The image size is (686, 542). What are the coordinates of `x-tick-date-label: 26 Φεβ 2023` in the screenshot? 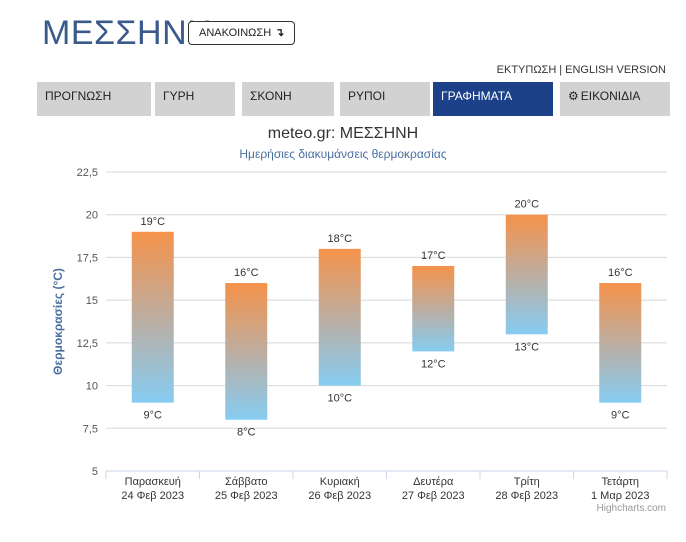 It's located at (339, 496).